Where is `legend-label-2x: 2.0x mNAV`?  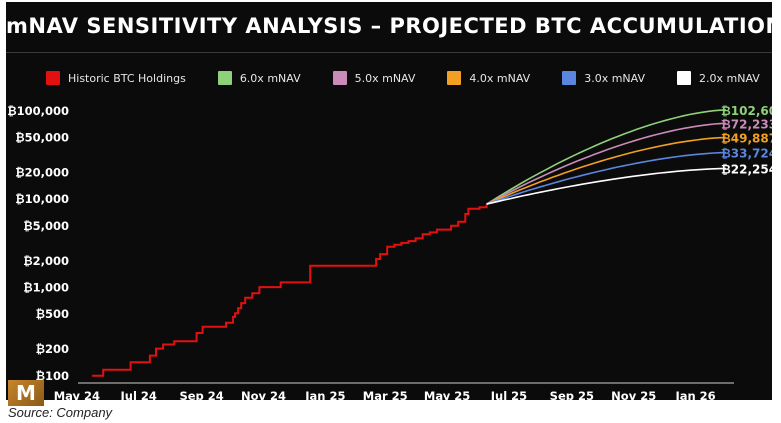
legend-label-2x: 2.0x mNAV is located at coordinates (729, 78).